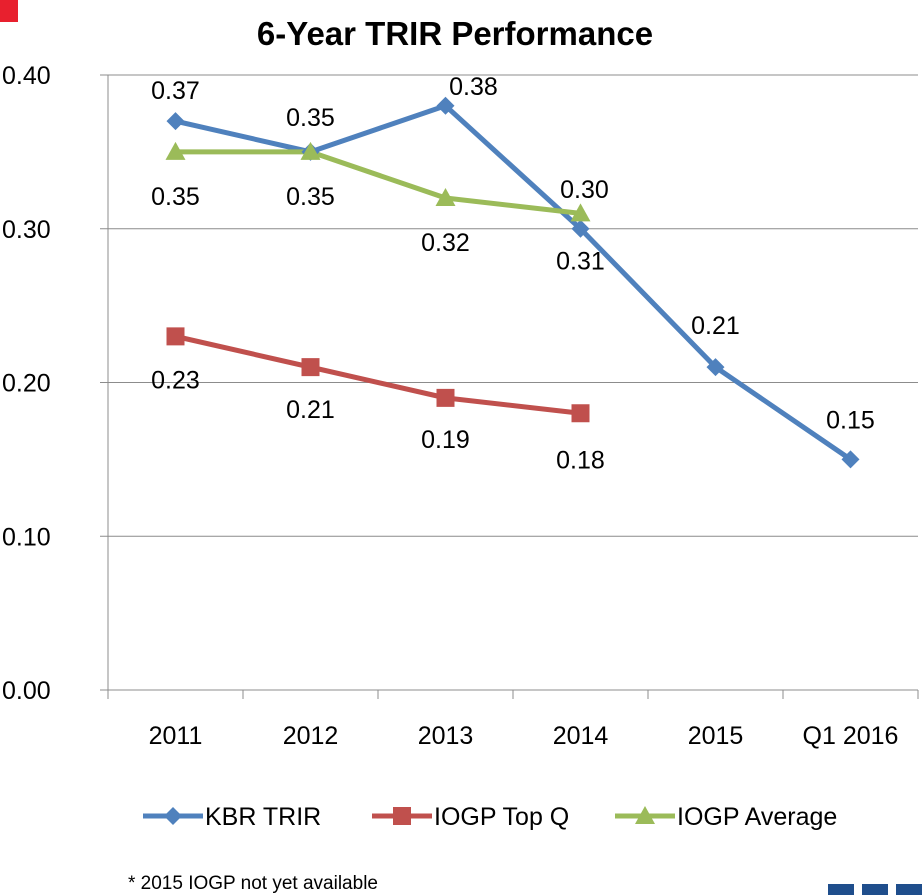 This screenshot has height=895, width=923. What do you see at coordinates (175, 380) in the screenshot?
I see `iogp-top-q-data-label: 0.23` at bounding box center [175, 380].